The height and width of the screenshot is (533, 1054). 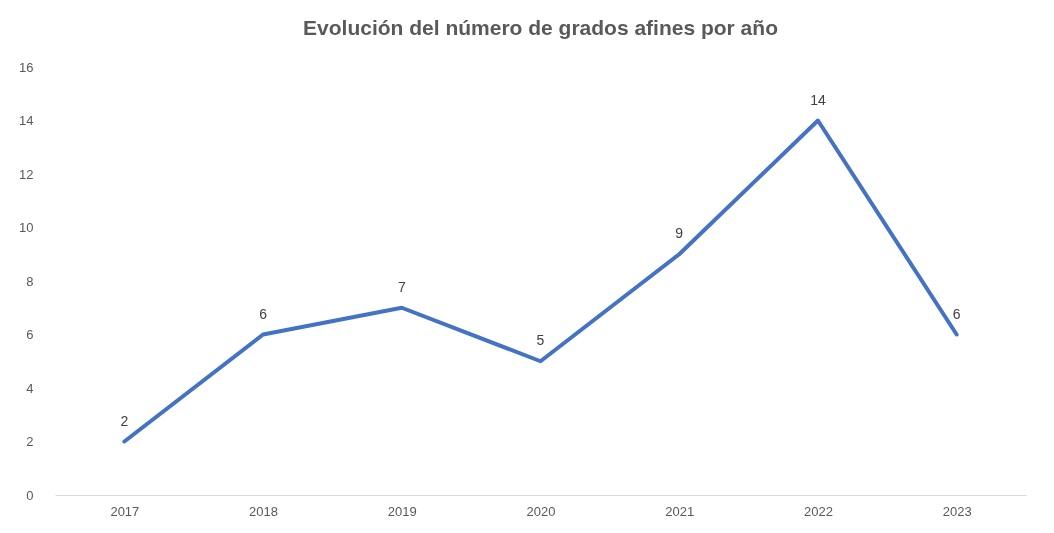 What do you see at coordinates (124, 420) in the screenshot?
I see `data-label: 2` at bounding box center [124, 420].